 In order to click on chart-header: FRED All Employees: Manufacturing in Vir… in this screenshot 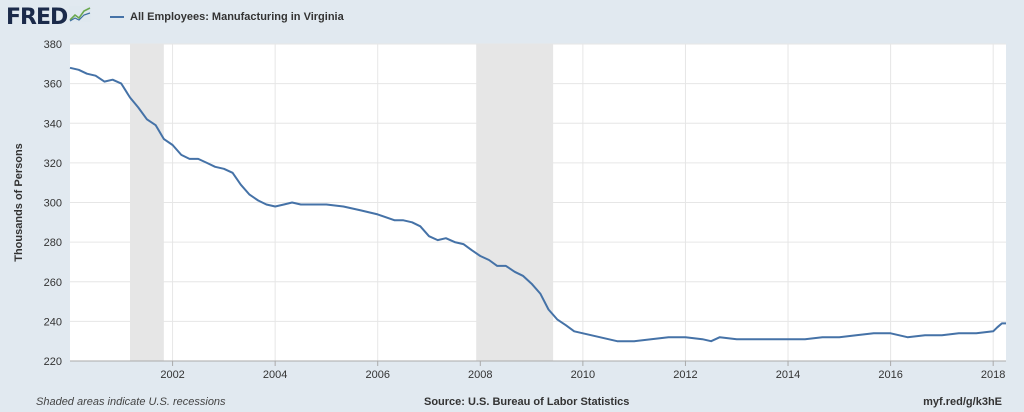, I will do `click(512, 18)`.